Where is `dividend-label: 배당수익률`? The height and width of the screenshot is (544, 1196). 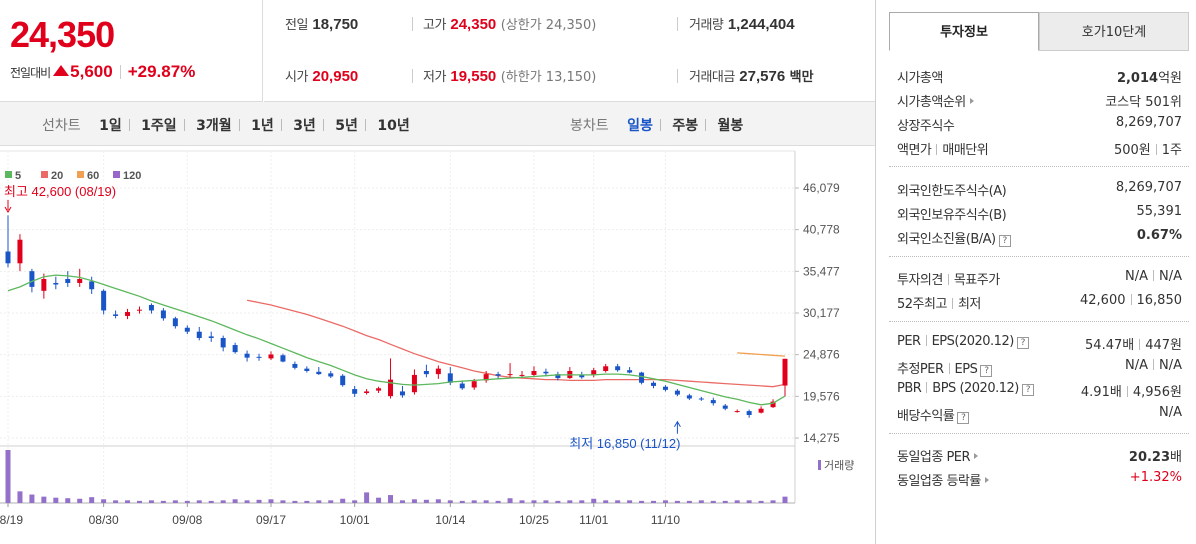
dividend-label: 배당수익률 is located at coordinates (926, 416).